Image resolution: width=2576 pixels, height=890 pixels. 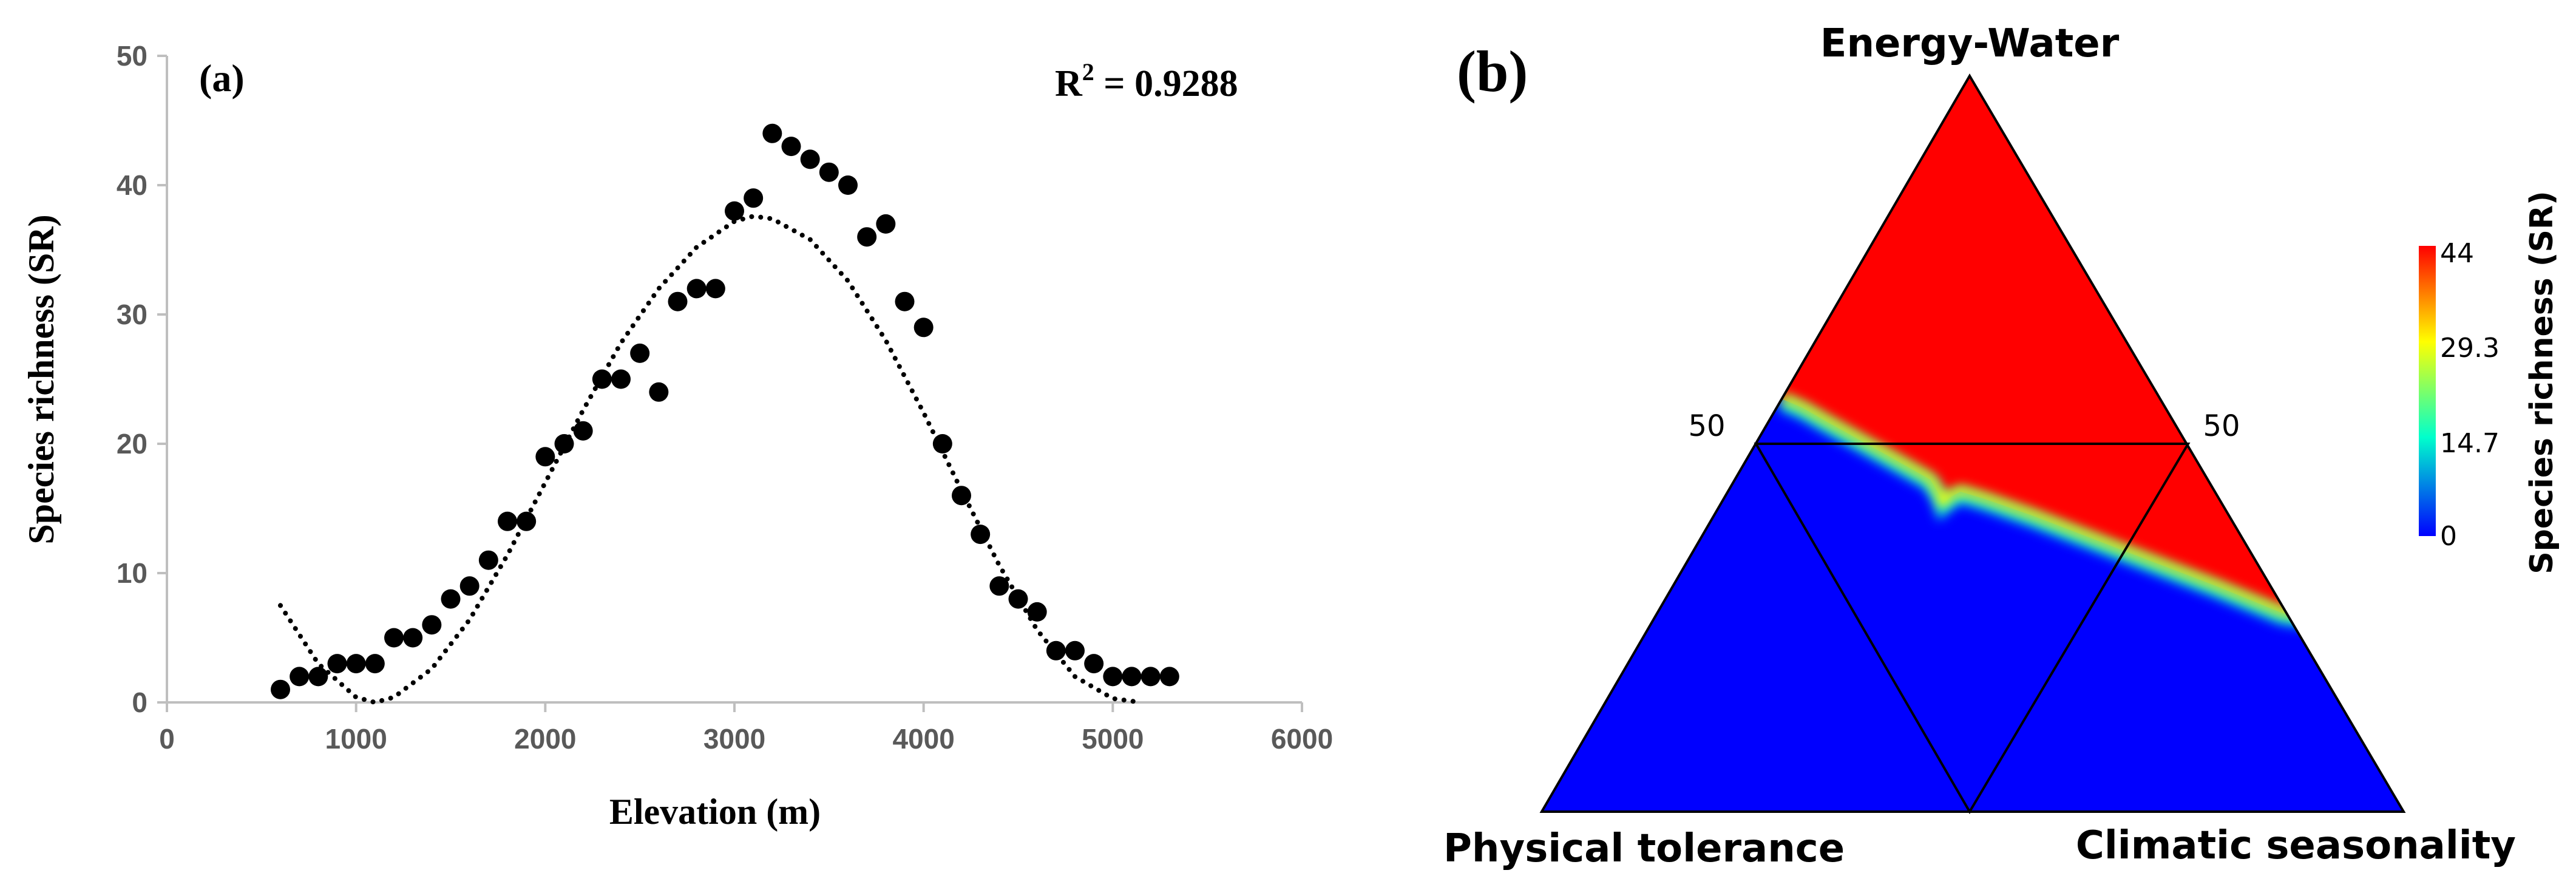 I want to click on side-label-right: 50, so click(x=2221, y=426).